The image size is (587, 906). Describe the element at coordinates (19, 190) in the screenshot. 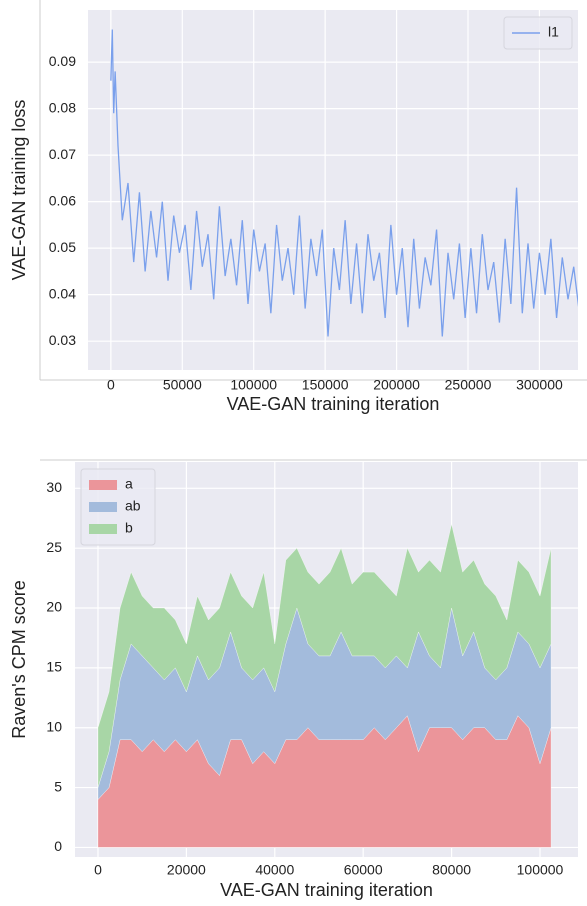

I see `y-axis-label: VAE-GAN training loss` at that location.